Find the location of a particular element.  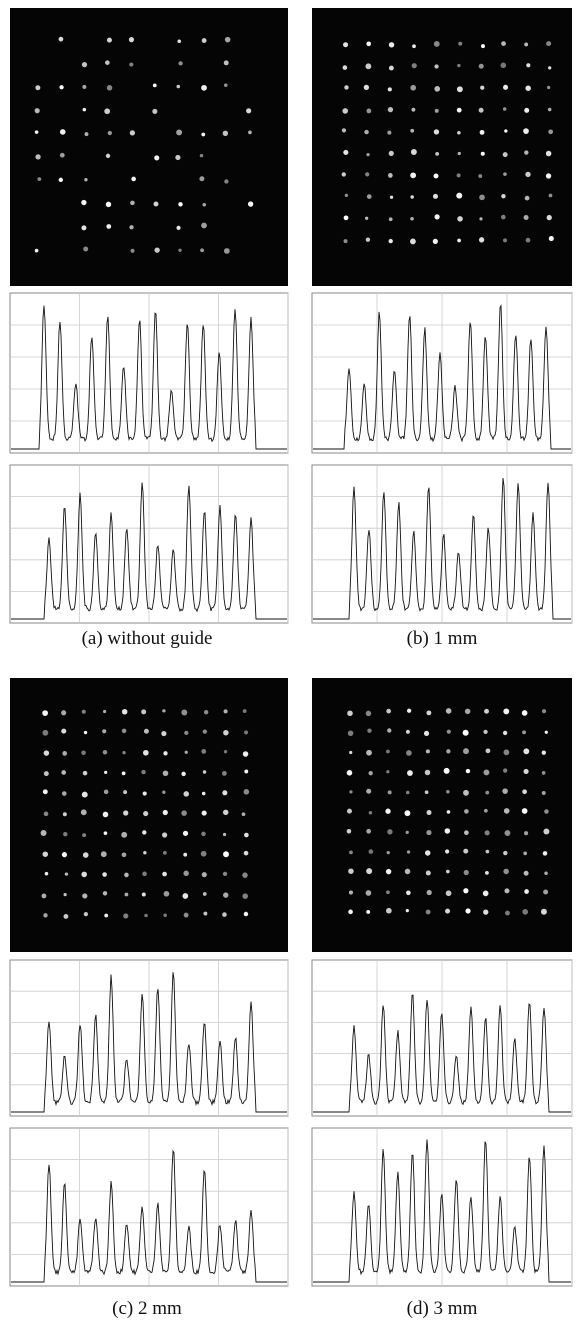

image is located at coordinates (442, 147).